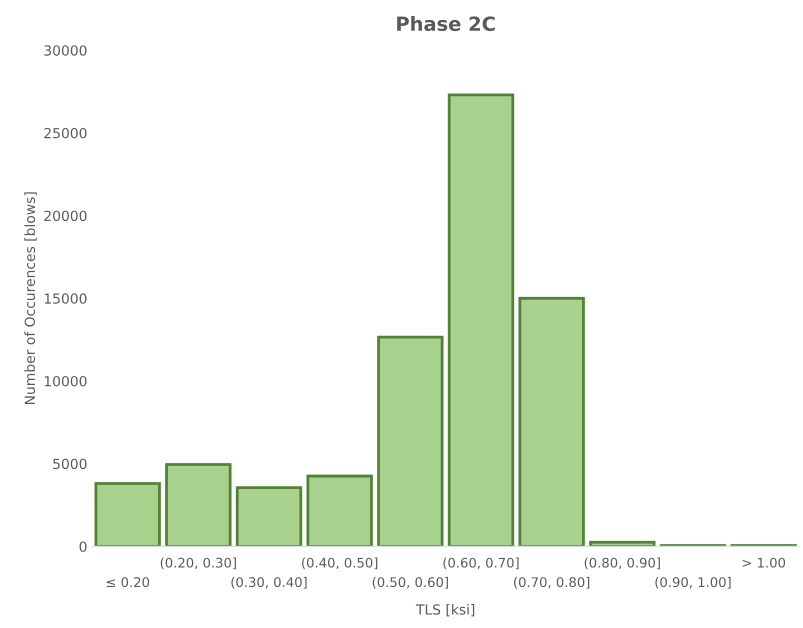  Describe the element at coordinates (198, 563) in the screenshot. I see `x-tick-label: (0.20, 0.30]` at that location.